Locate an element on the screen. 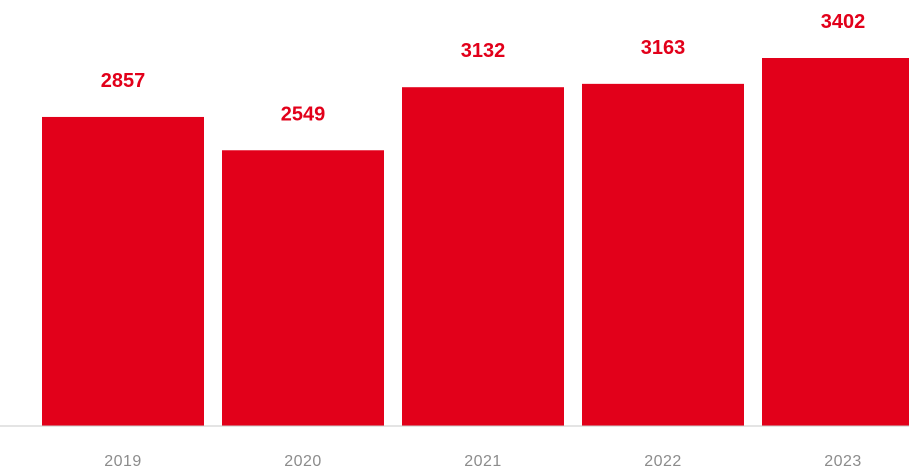 The image size is (909, 471). value-label-2019: 2857 is located at coordinates (123, 81).